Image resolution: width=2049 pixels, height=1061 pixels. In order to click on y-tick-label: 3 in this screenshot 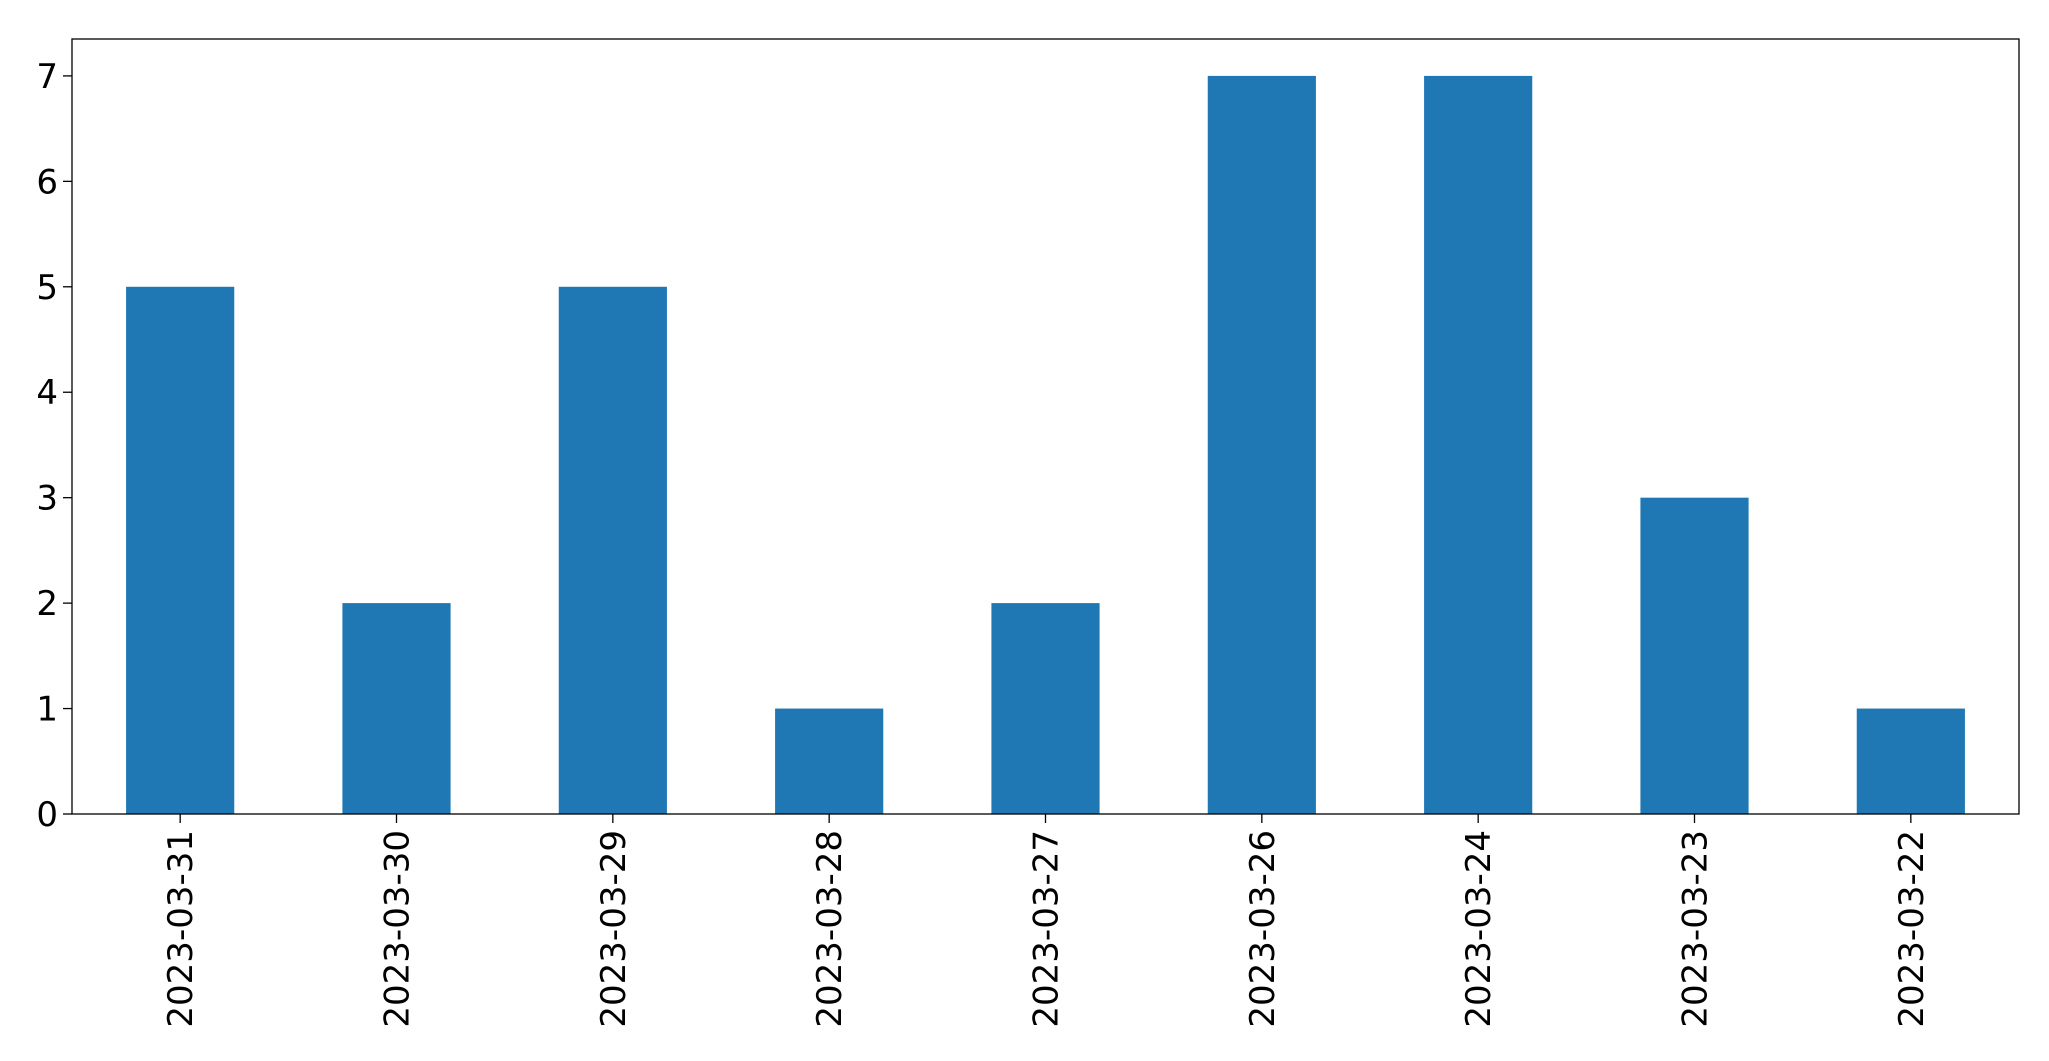, I will do `click(47, 499)`.